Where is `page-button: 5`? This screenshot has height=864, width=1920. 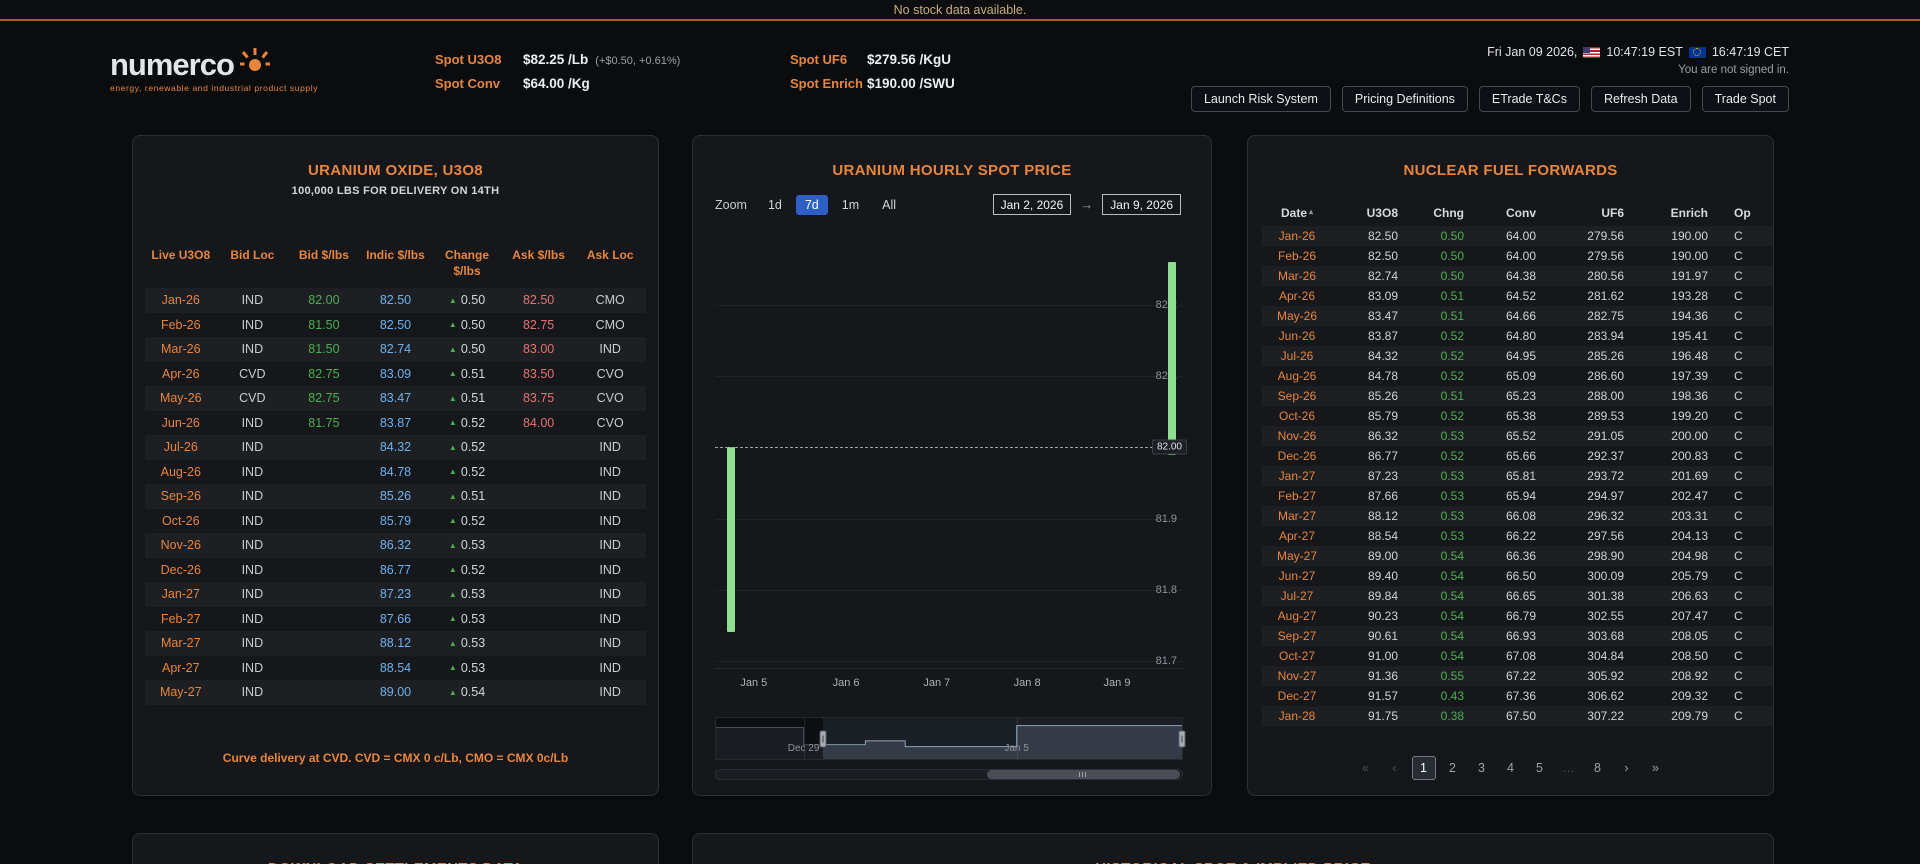 page-button: 5 is located at coordinates (1540, 768).